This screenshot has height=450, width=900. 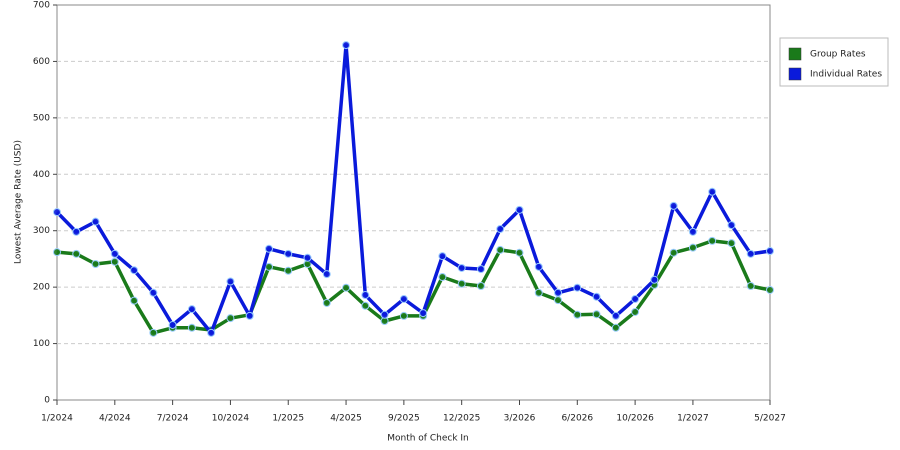 What do you see at coordinates (41, 118) in the screenshot?
I see `y-tick-label: 500` at bounding box center [41, 118].